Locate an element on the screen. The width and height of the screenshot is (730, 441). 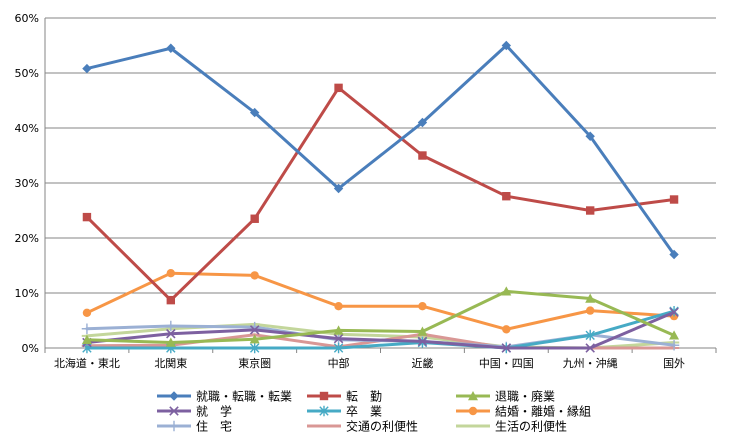
legend-item-4: 就 学 is located at coordinates (194, 411).